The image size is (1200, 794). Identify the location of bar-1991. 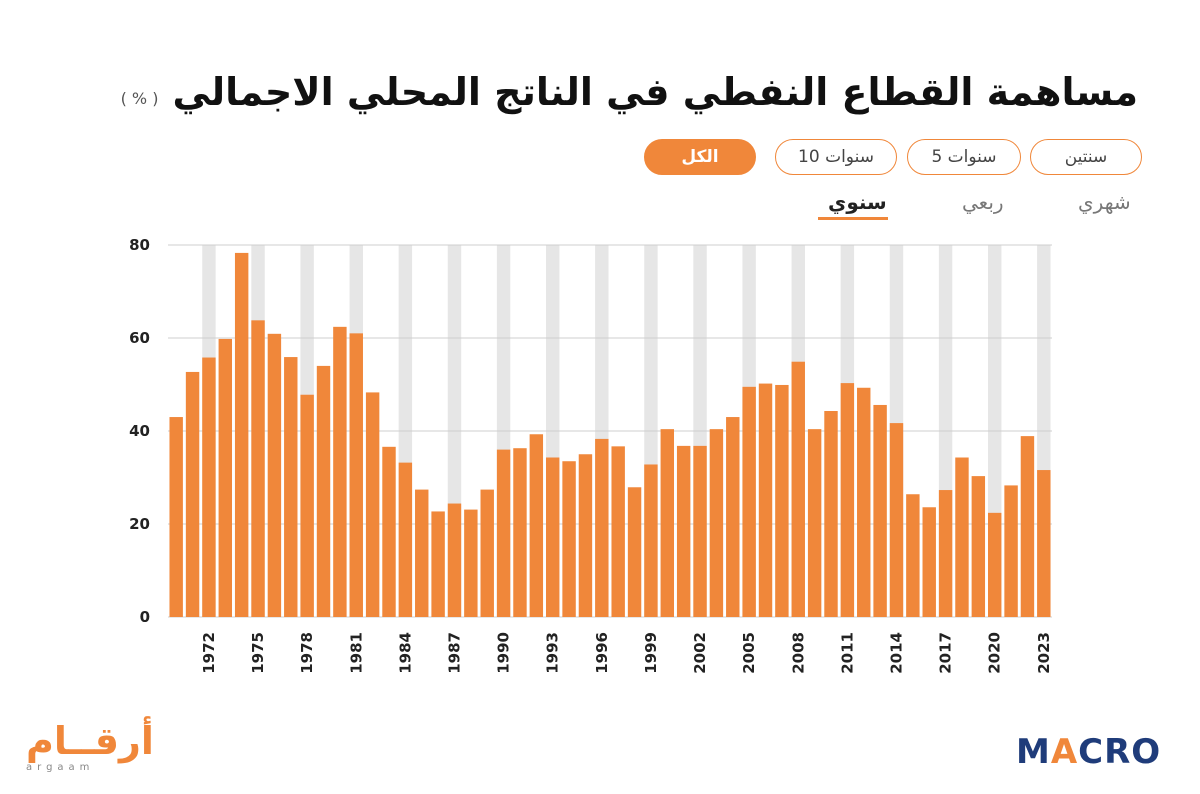
(520, 532).